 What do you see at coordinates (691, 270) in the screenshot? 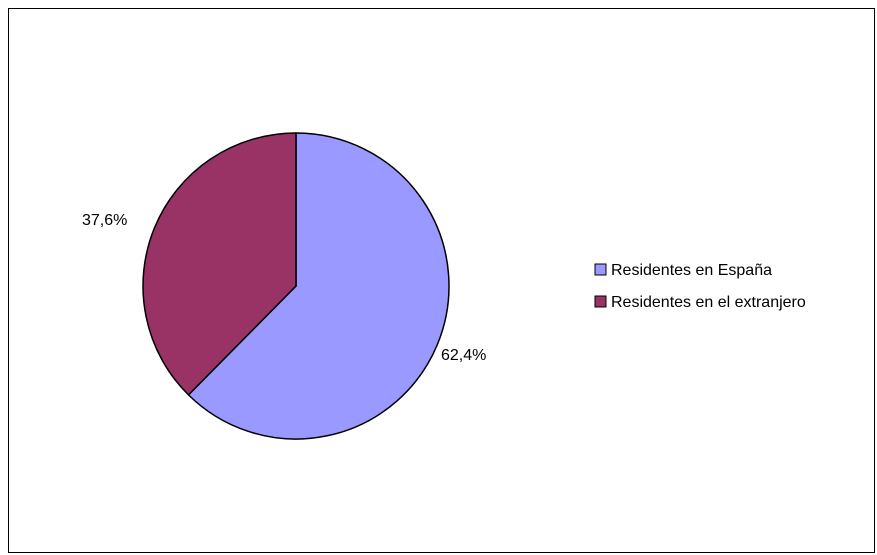
I see `legend-label-1: Residentes en España` at bounding box center [691, 270].